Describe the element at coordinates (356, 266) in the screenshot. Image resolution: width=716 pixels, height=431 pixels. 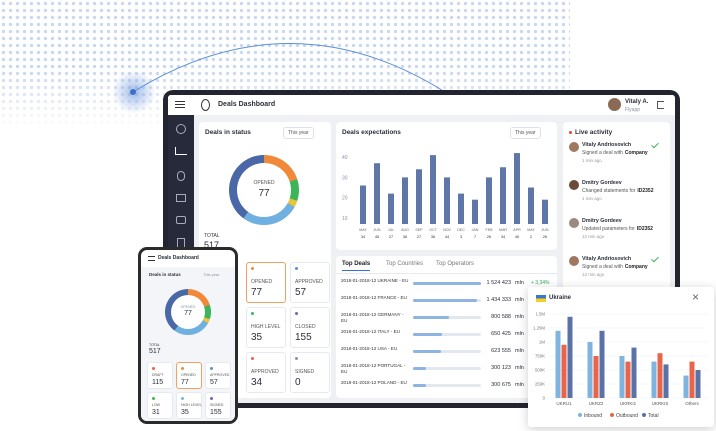
I see `tab: Top Deals` at that location.